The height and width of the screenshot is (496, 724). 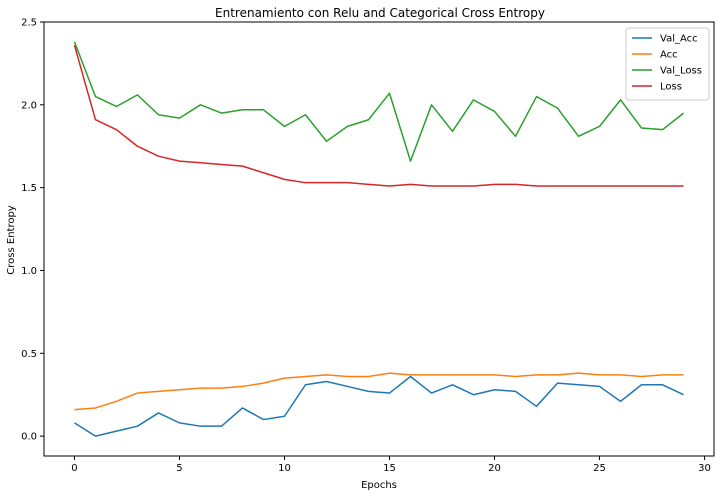 What do you see at coordinates (284, 468) in the screenshot?
I see `x-tick-label: 10` at bounding box center [284, 468].